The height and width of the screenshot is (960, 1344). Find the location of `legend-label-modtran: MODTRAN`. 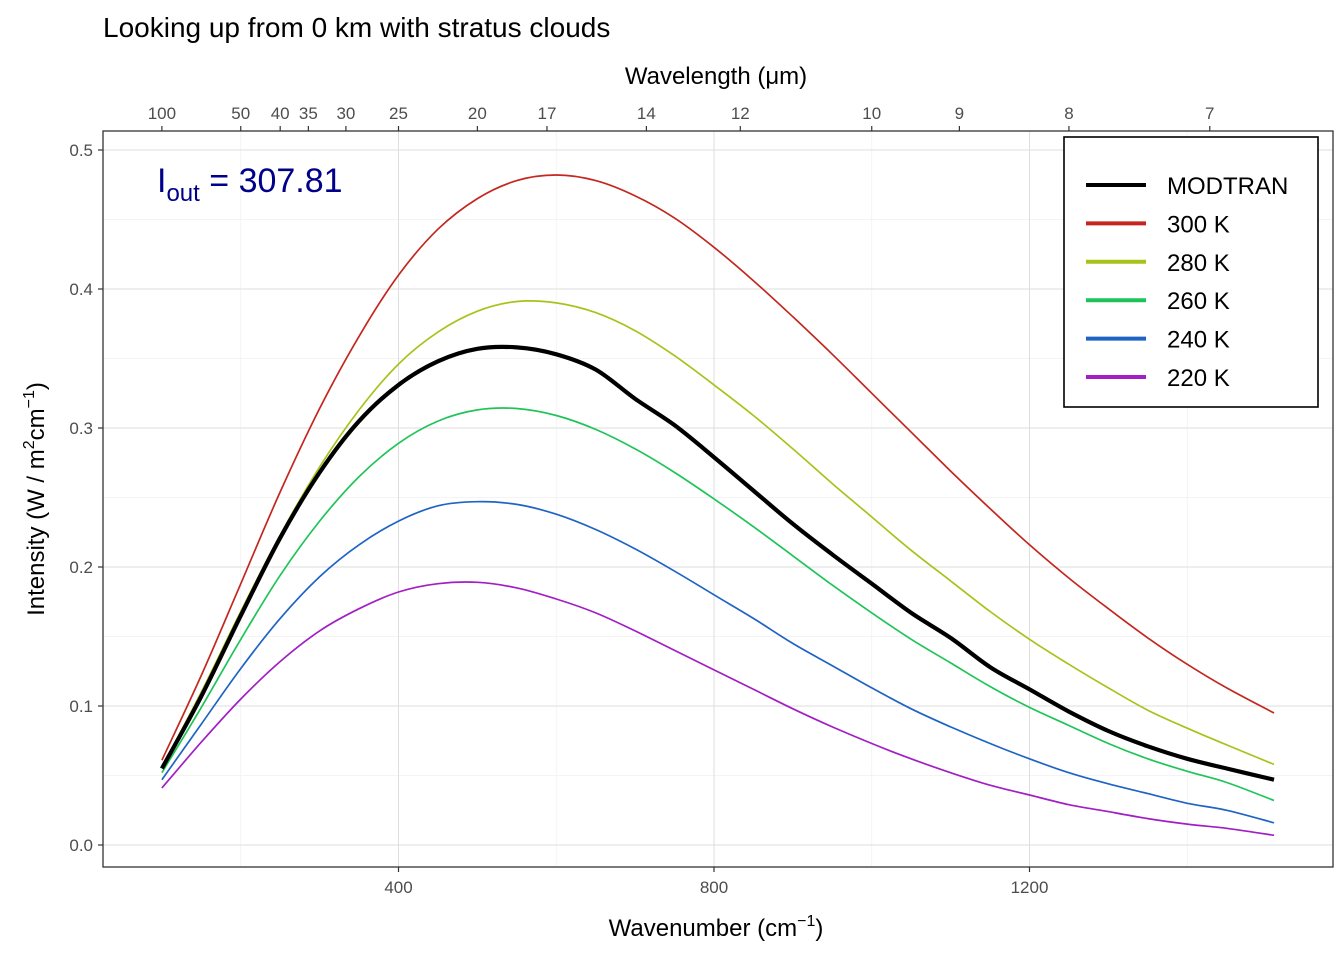

legend-label-modtran: MODTRAN is located at coordinates (1227, 186).